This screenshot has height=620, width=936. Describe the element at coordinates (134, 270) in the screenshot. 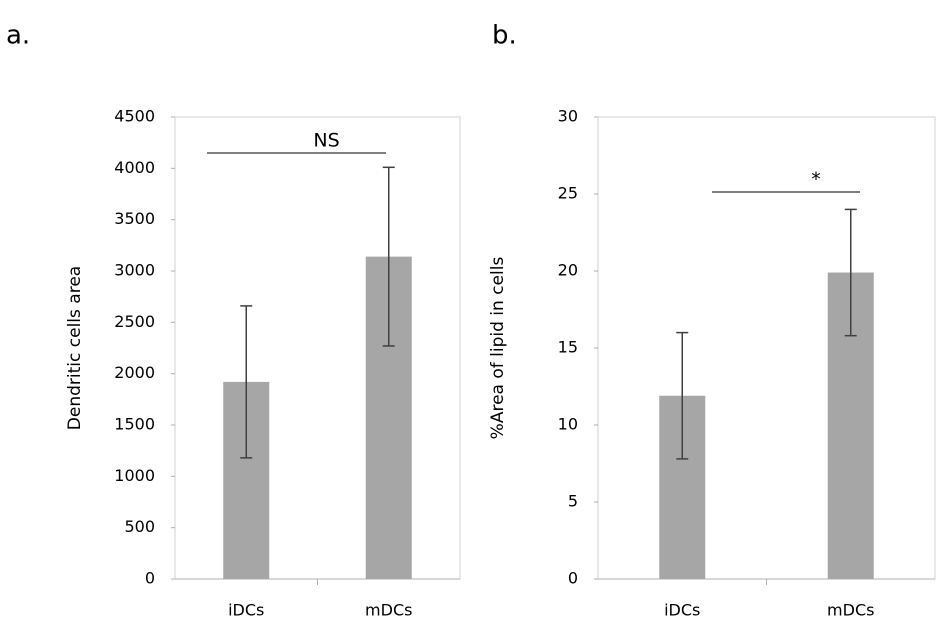

I see `y-tick-label: 3000` at that location.